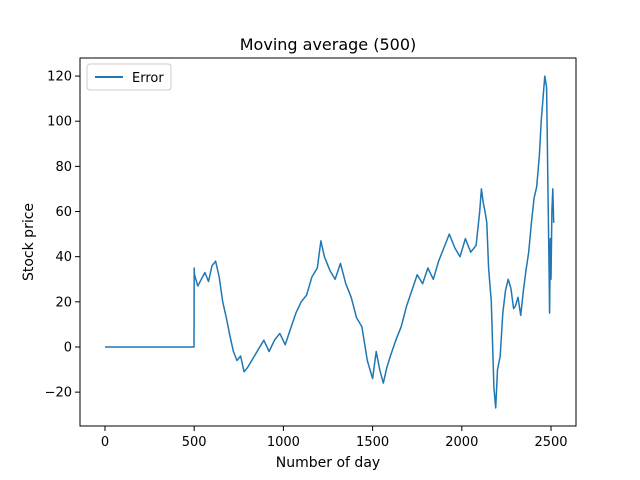 The image size is (640, 480). I want to click on legend-box, so click(129, 77).